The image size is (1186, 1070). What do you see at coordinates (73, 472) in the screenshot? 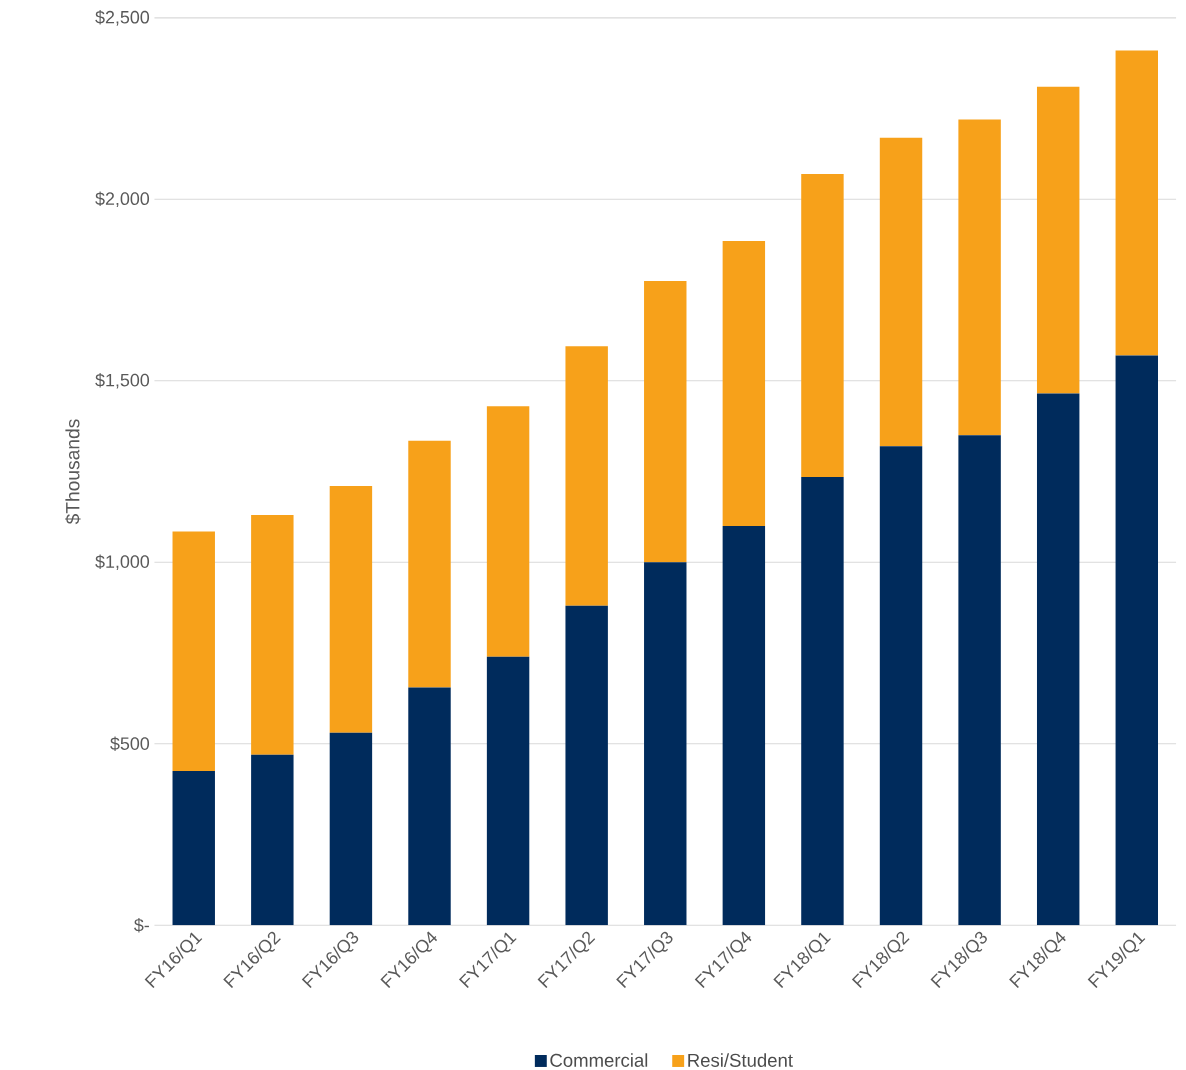
I see `y-axis-title: $Thousands` at bounding box center [73, 472].